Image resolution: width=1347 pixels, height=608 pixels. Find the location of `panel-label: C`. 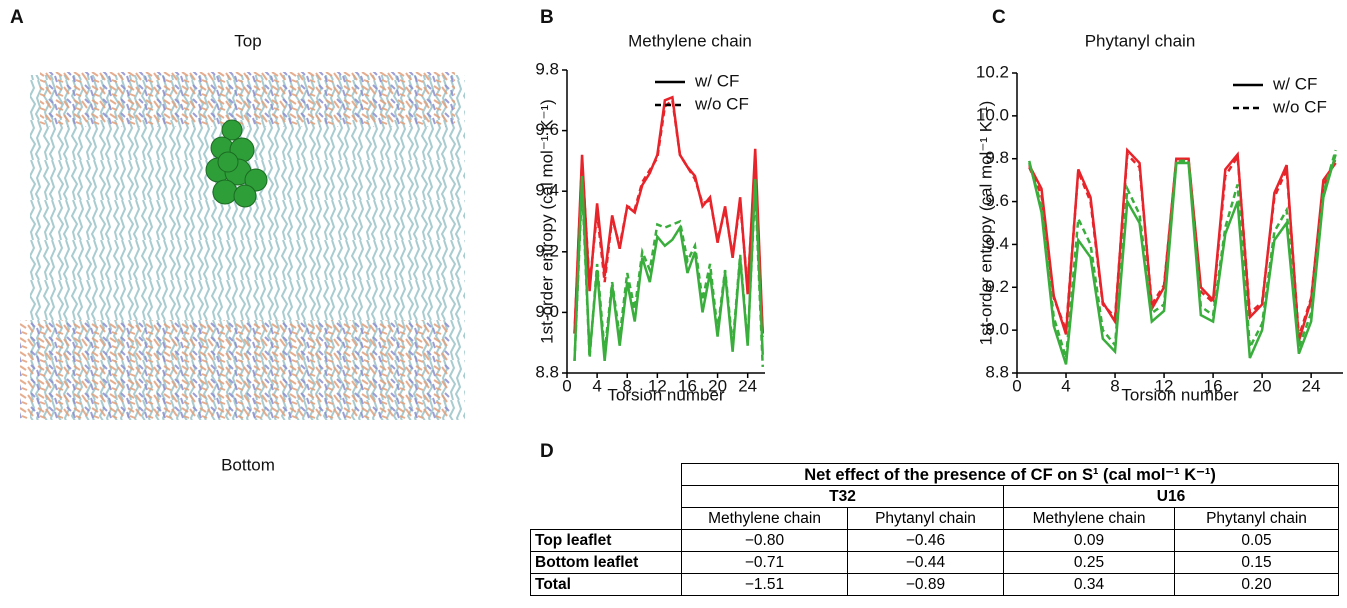

panel-label: C is located at coordinates (999, 17).